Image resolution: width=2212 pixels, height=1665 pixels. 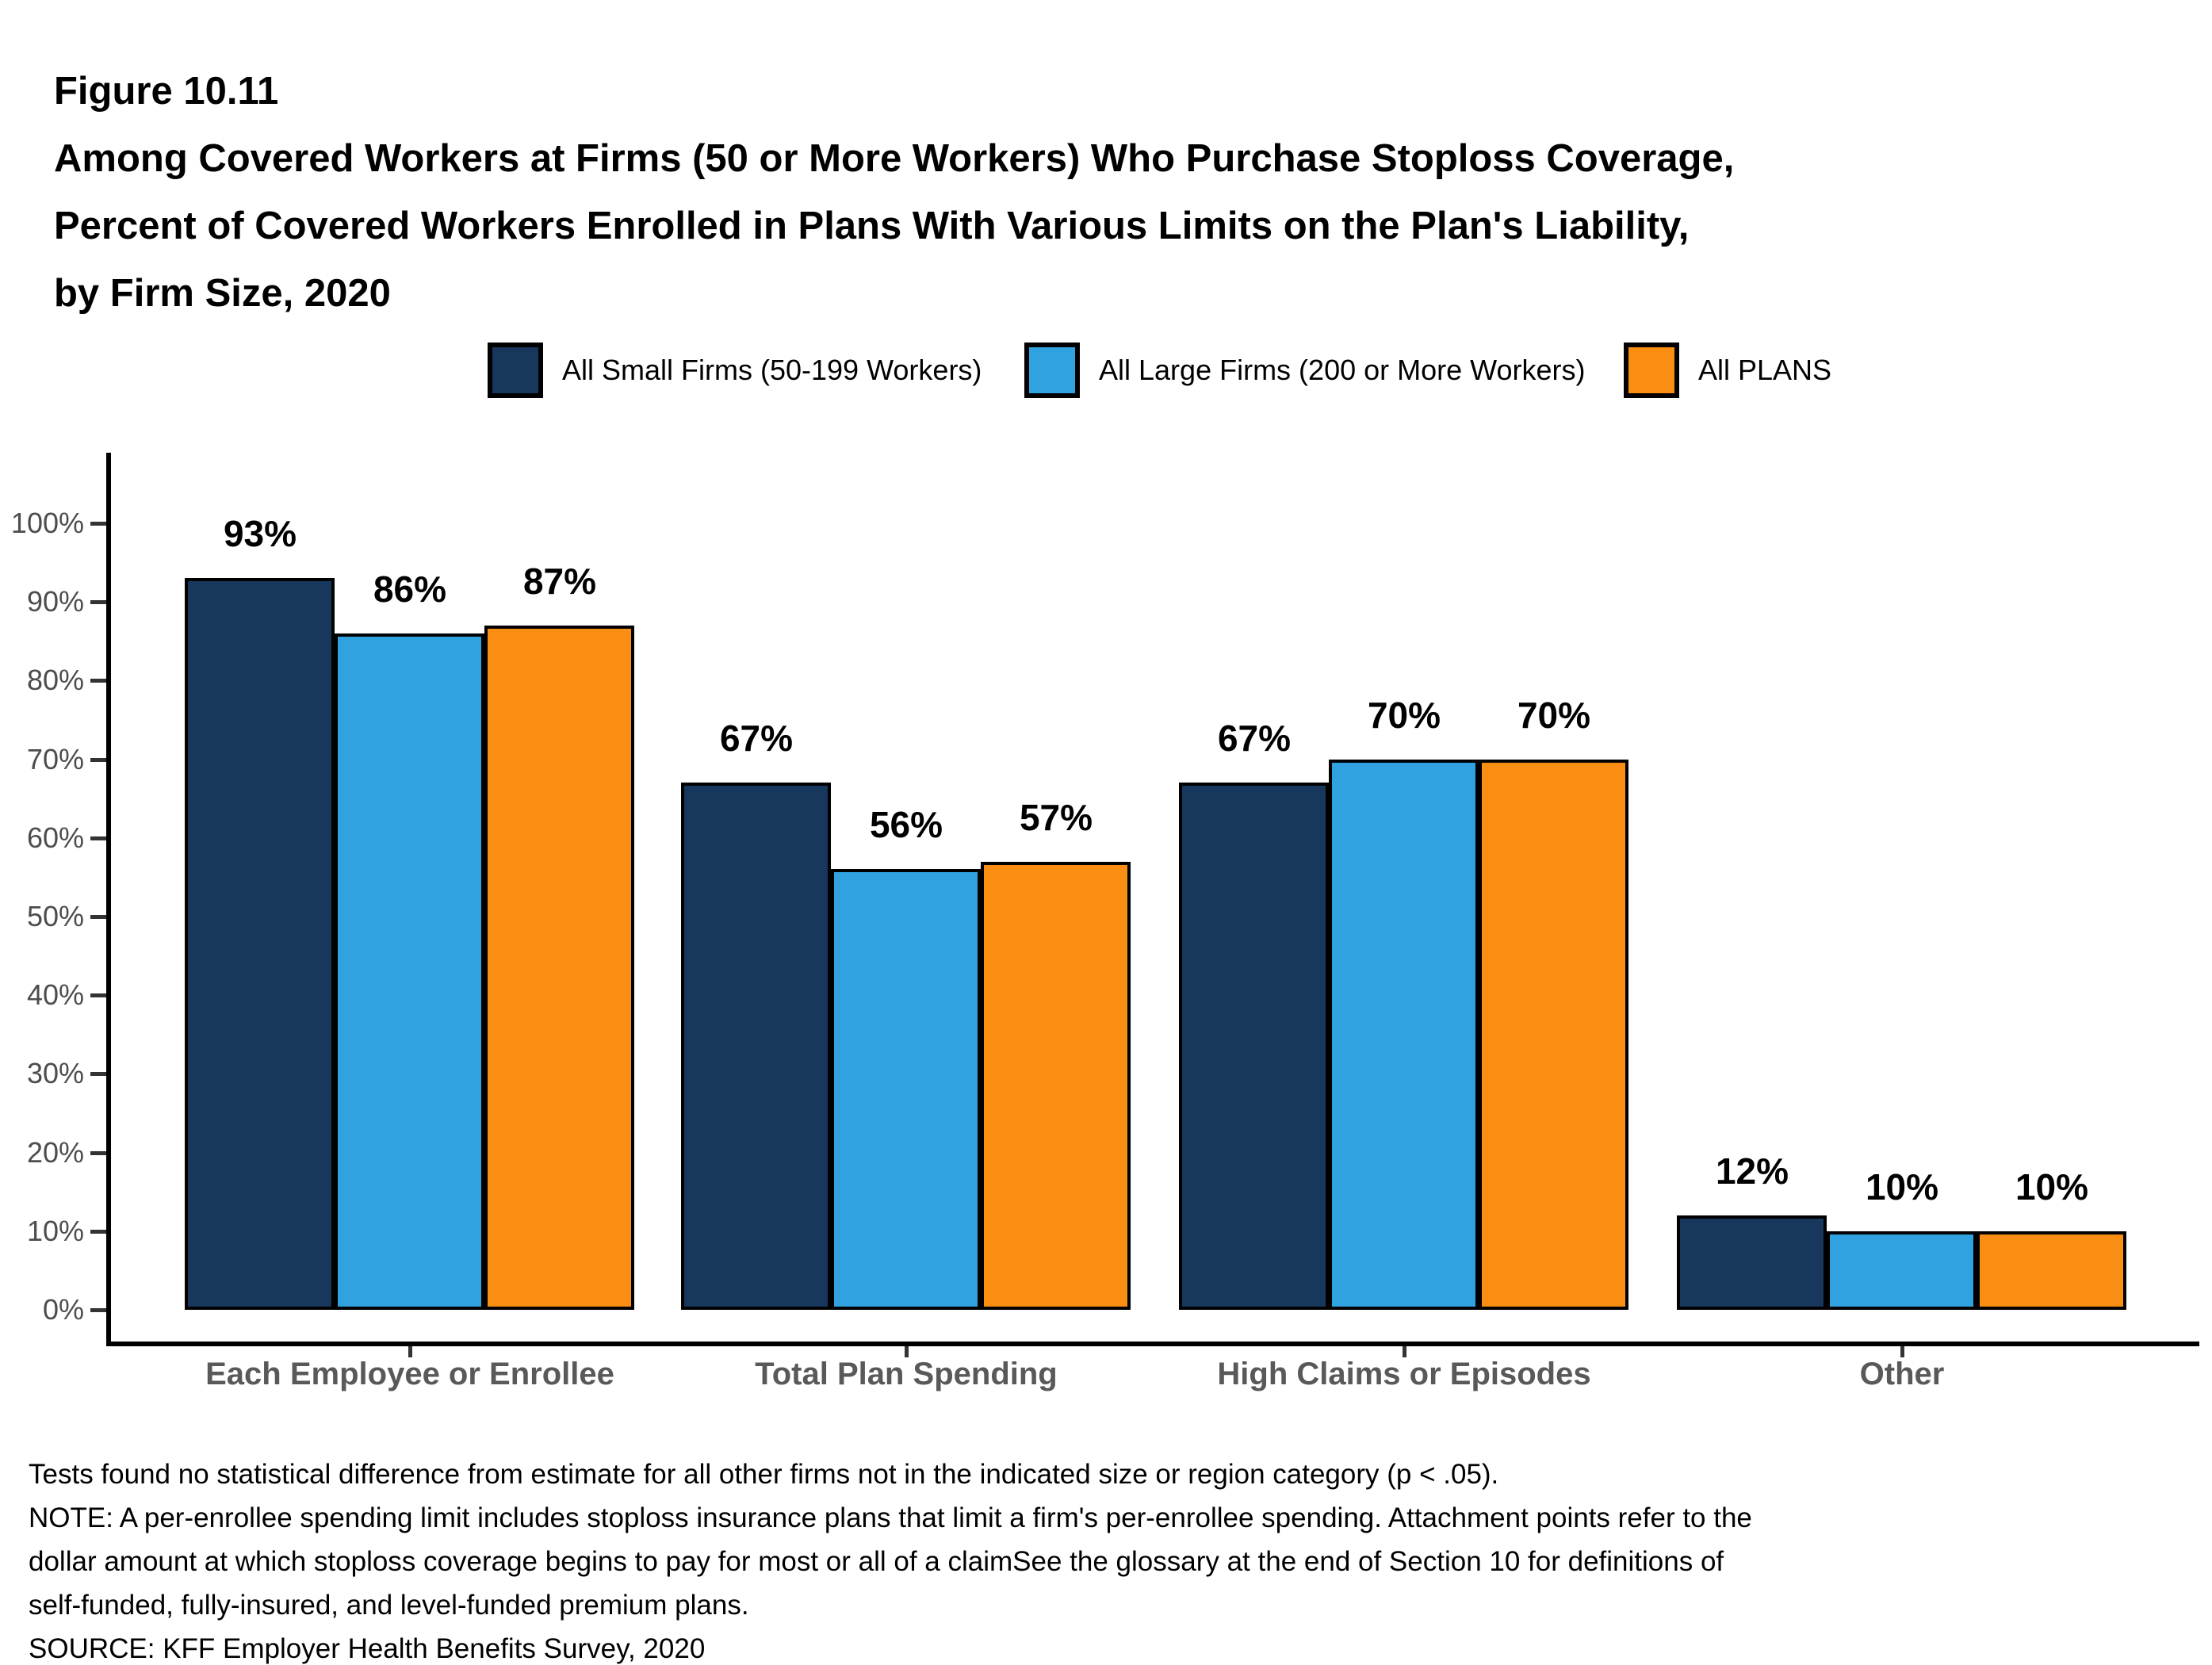 What do you see at coordinates (55, 1231) in the screenshot?
I see `y-tick-label: 10%` at bounding box center [55, 1231].